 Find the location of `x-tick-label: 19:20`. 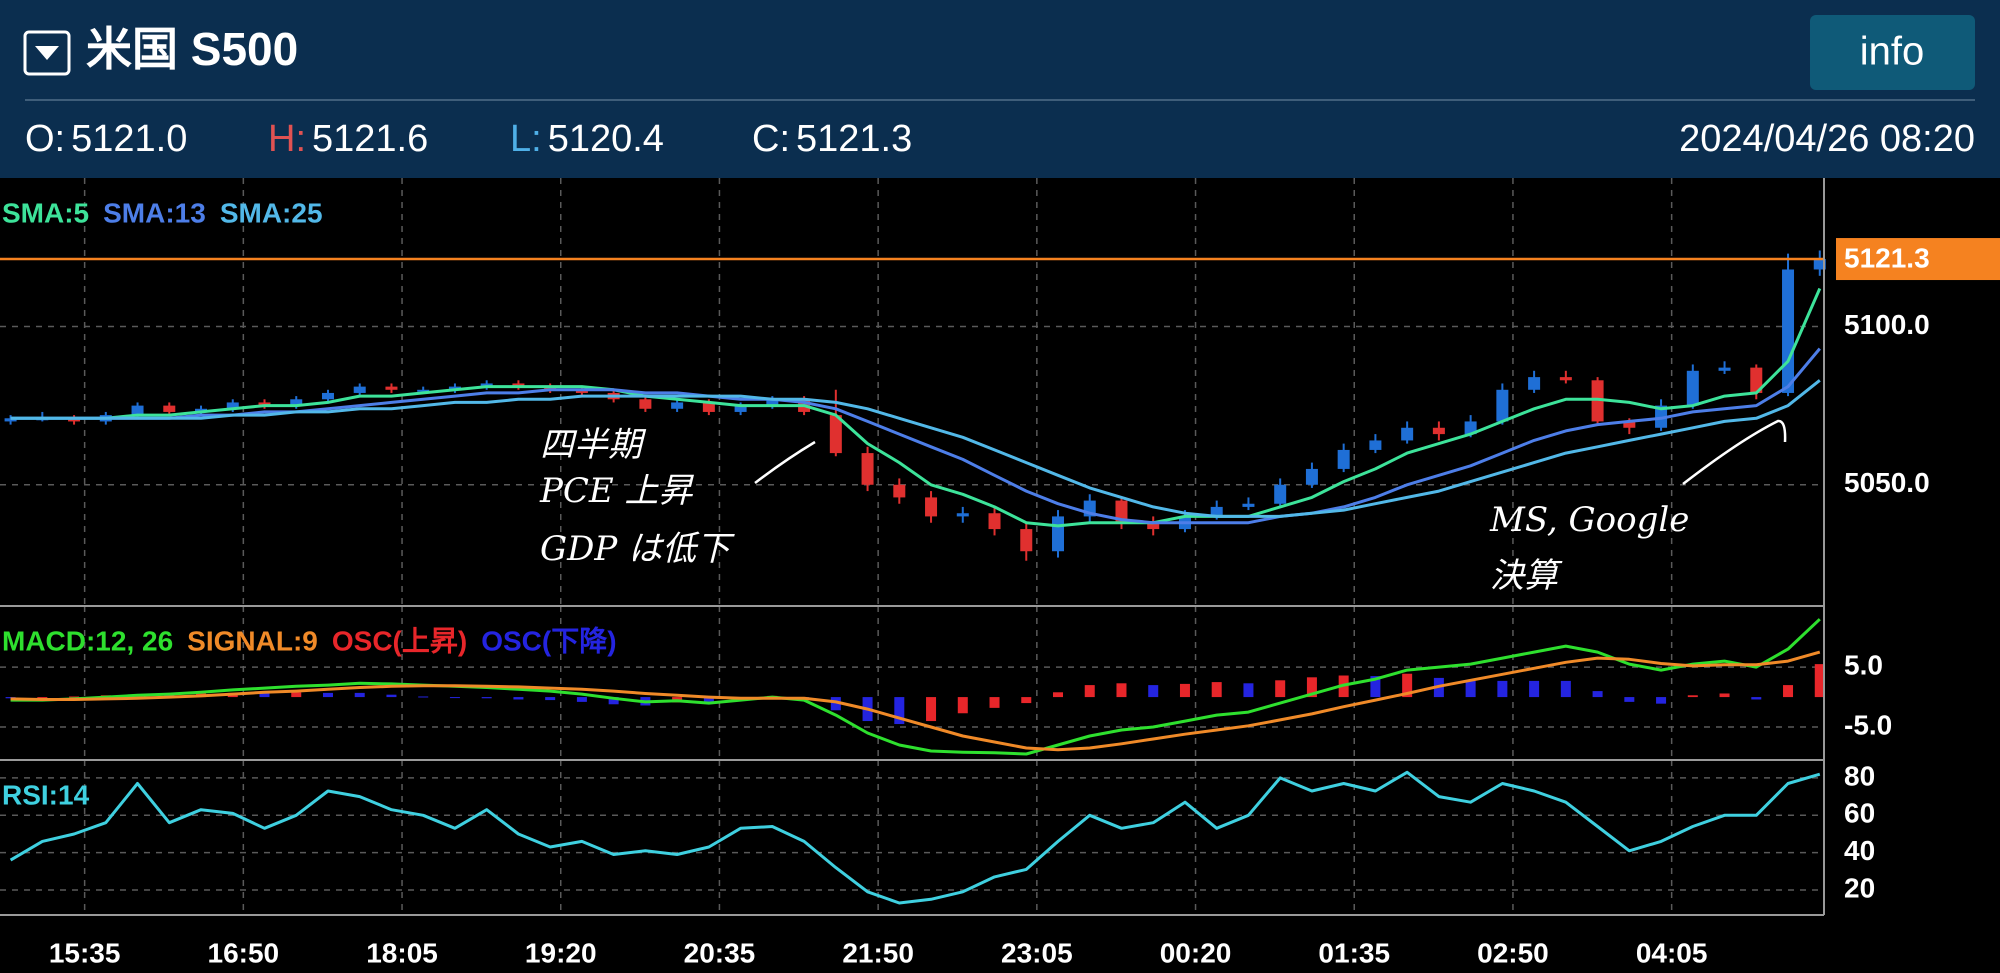

x-tick-label: 19:20 is located at coordinates (561, 952).